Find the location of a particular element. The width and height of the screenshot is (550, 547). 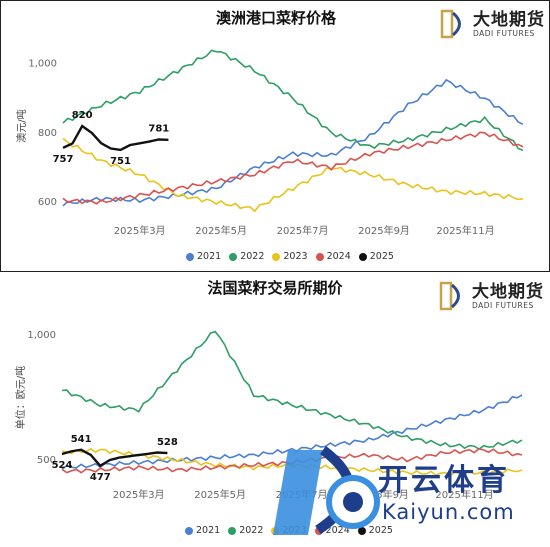

series-line-2023 is located at coordinates (293, 175).